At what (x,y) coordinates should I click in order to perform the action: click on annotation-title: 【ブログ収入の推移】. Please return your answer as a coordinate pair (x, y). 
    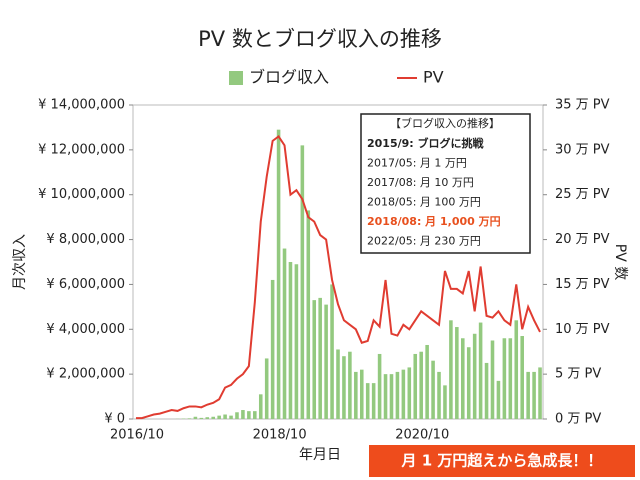
    Looking at the image, I should click on (445, 123).